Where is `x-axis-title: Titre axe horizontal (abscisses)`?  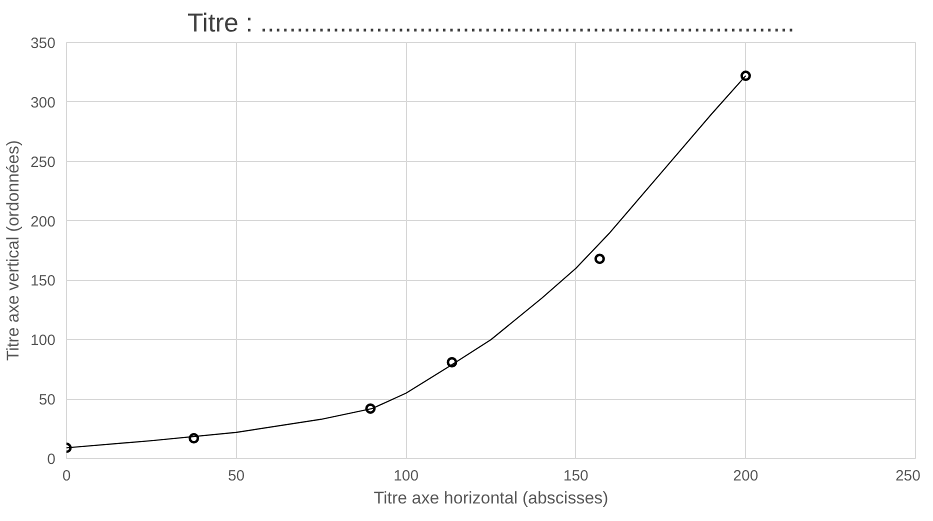
x-axis-title: Titre axe horizontal (abscisses) is located at coordinates (491, 498).